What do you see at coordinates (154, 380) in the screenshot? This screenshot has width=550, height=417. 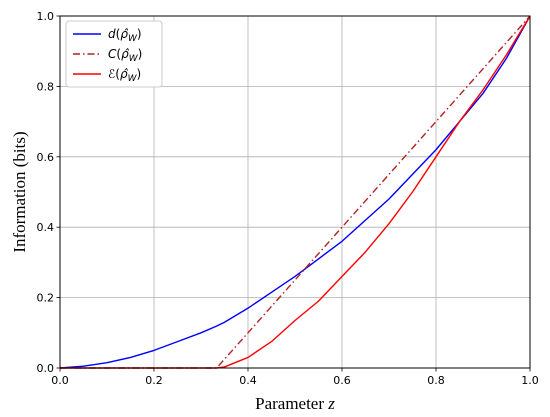 I see `x-tick-label: 0.2` at bounding box center [154, 380].